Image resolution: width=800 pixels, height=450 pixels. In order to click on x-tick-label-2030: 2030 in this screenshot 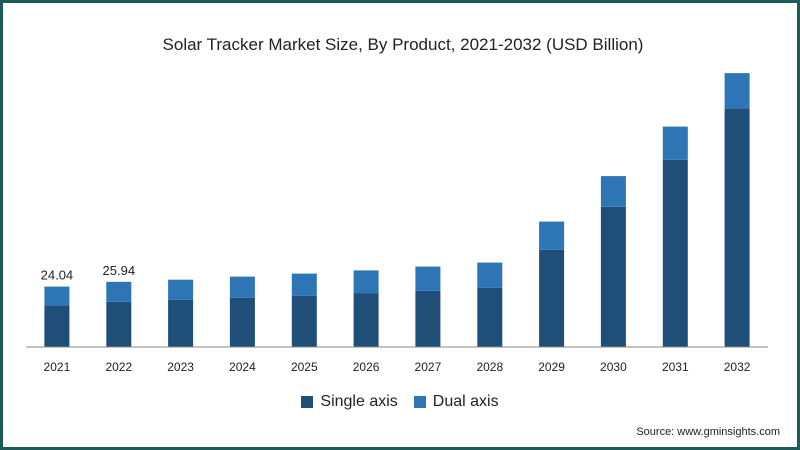, I will do `click(613, 367)`.